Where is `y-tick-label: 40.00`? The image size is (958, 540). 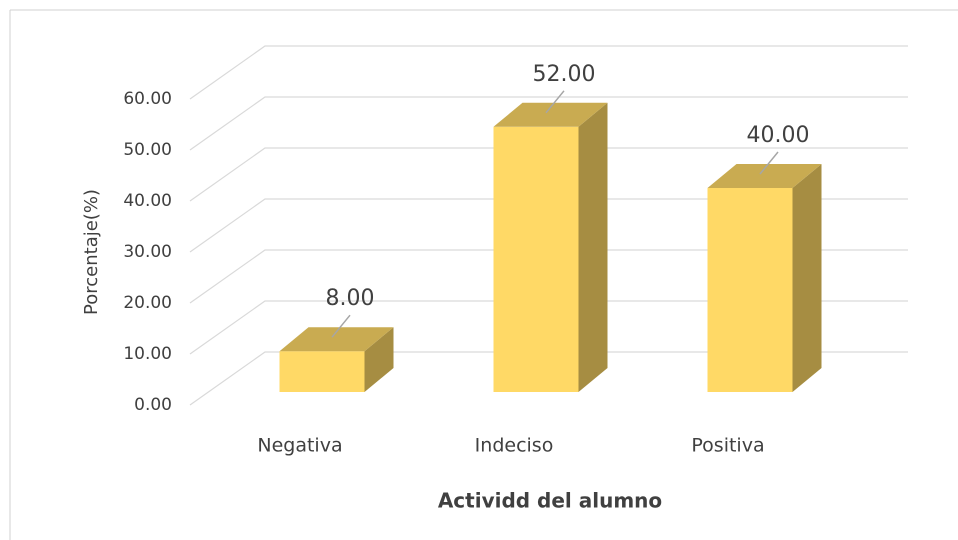 y-tick-label: 40.00 is located at coordinates (147, 201).